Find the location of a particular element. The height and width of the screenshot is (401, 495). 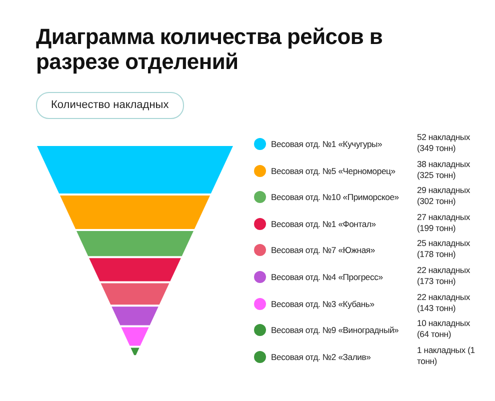

data-label: 27 накладных (199 тонн) is located at coordinates (444, 223).